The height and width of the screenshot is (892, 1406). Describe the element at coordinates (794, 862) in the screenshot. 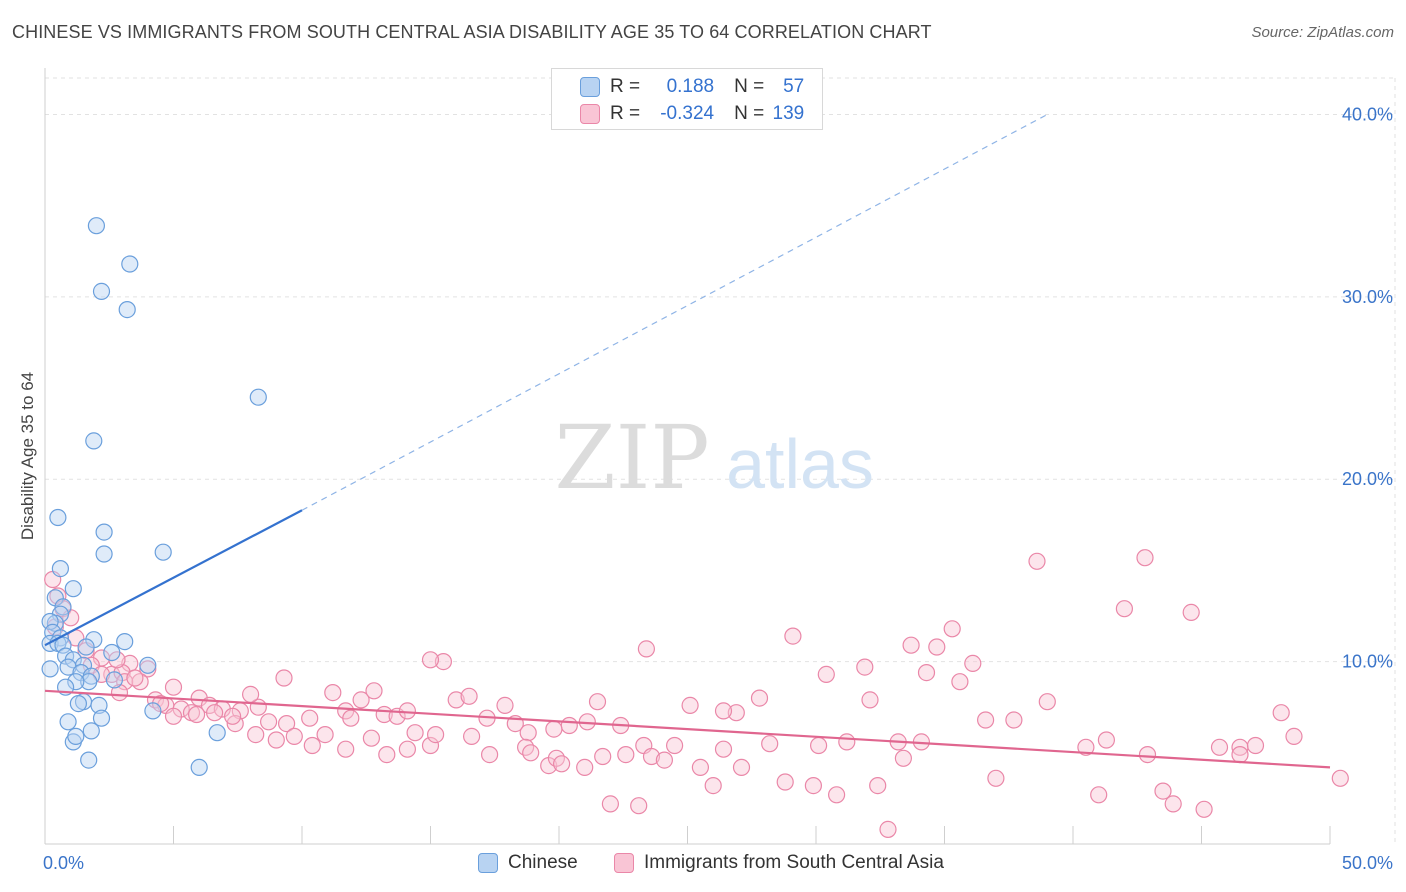

I see `legend-label-south-central-asia: Immigrants from South Central Asia` at that location.